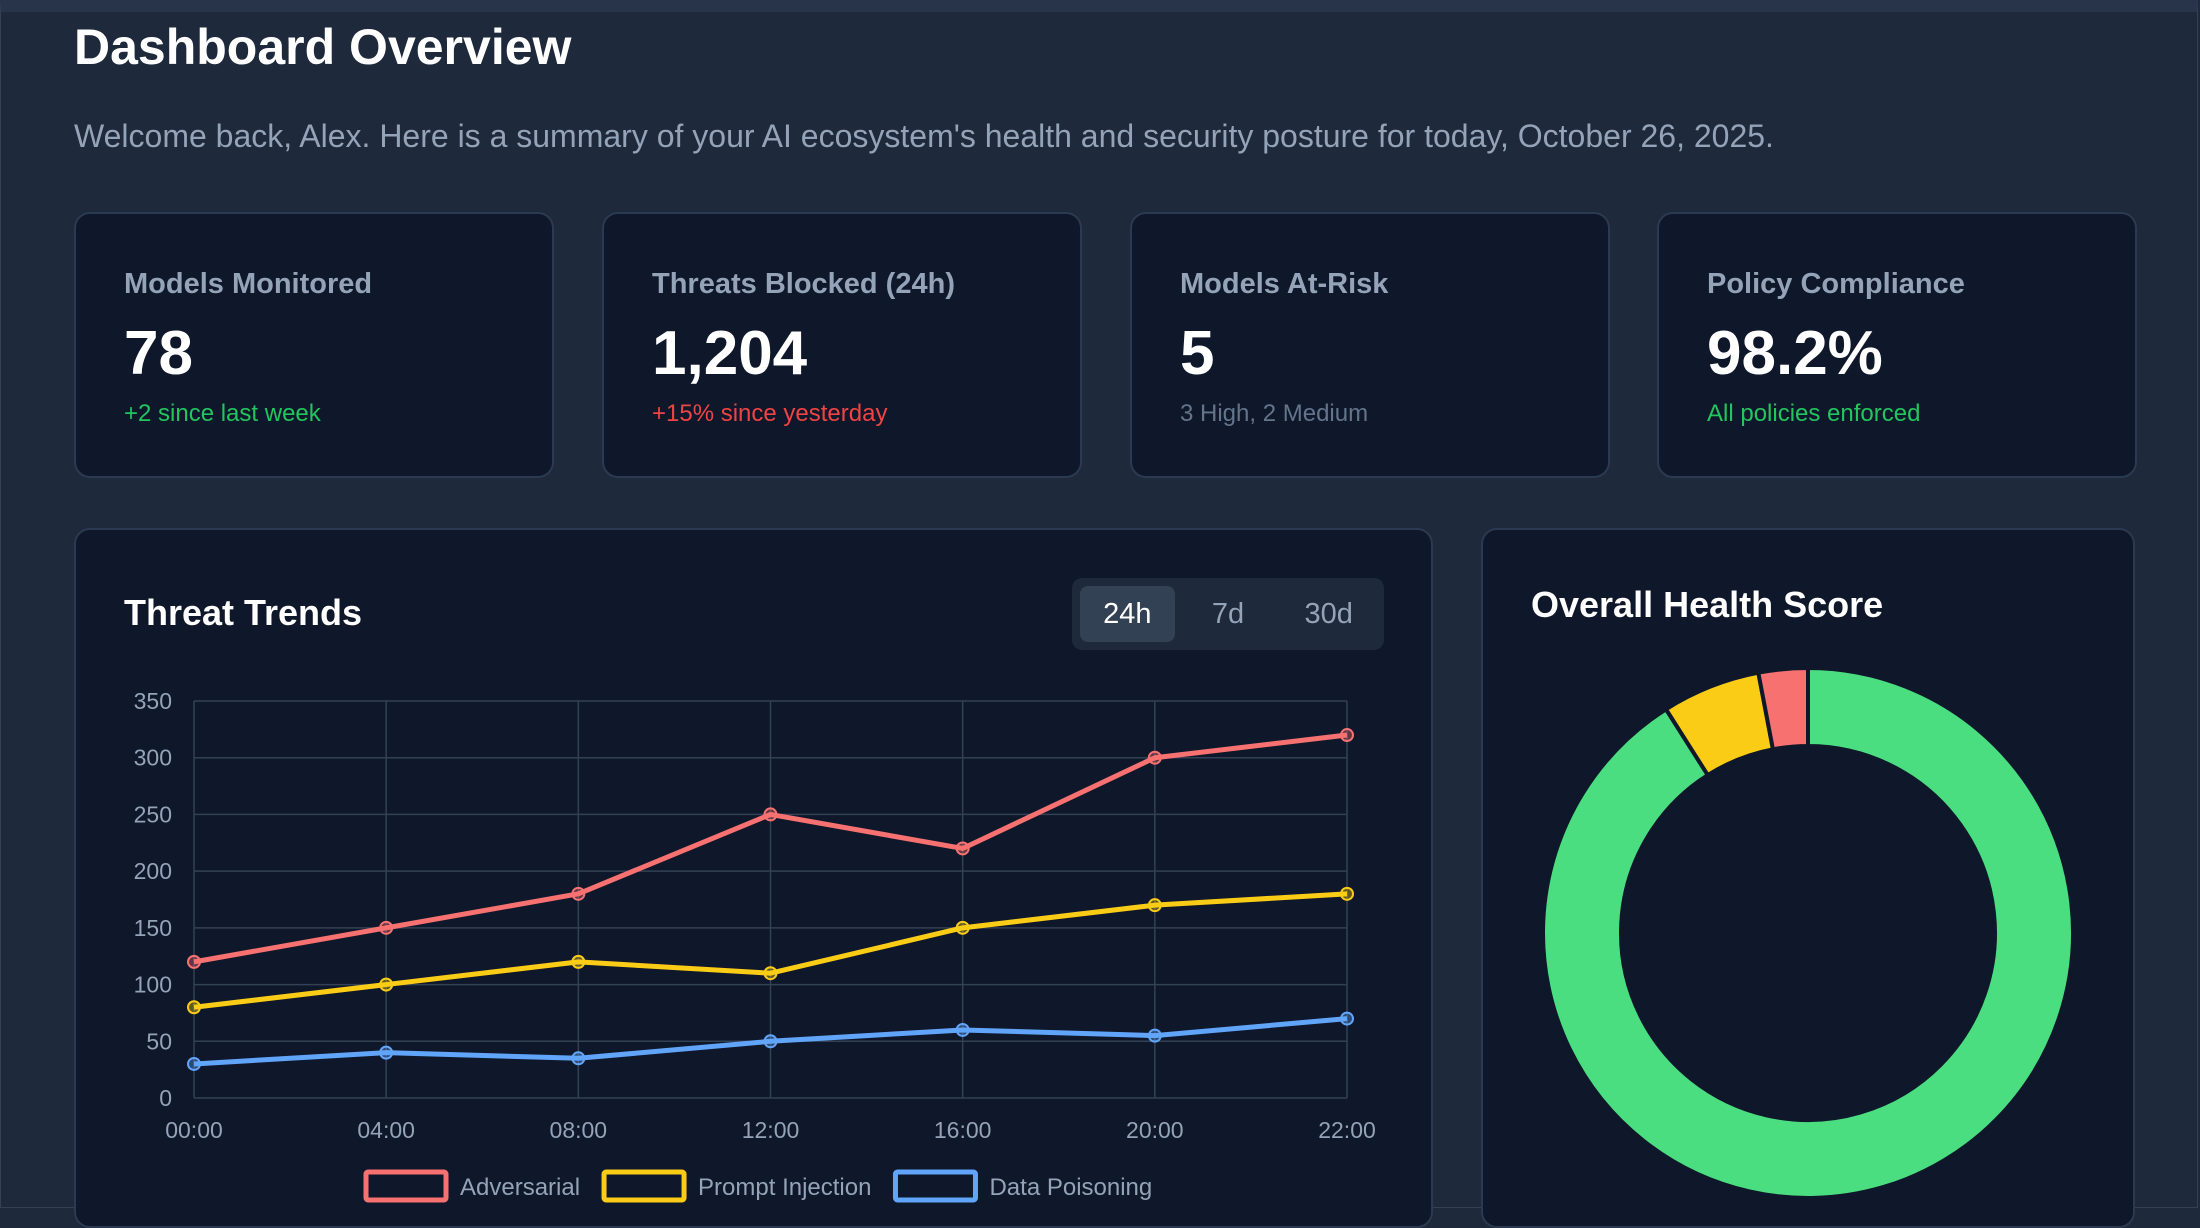  I want to click on y-tick-label: 250, so click(153, 814).